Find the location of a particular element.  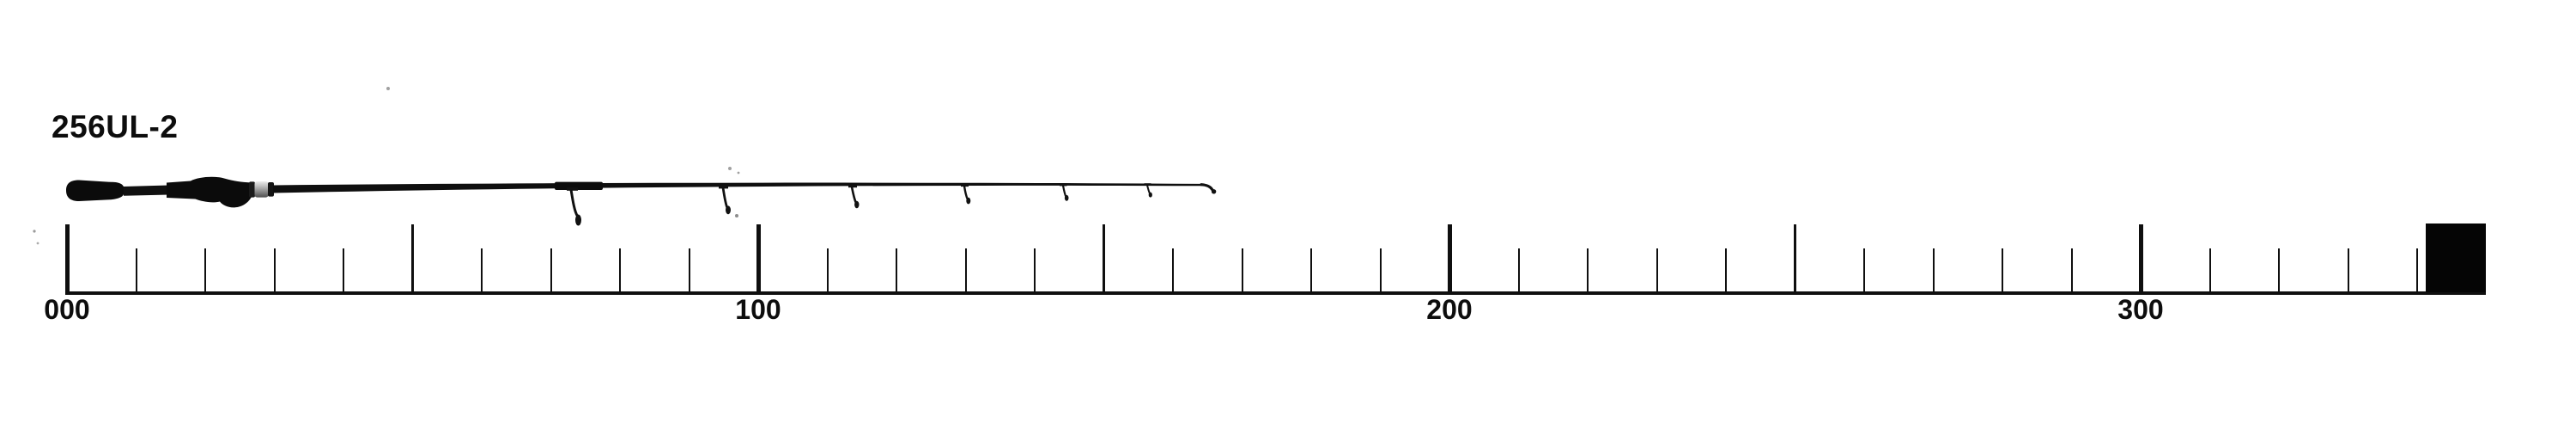

ruler-label-200: 200 is located at coordinates (1449, 310).